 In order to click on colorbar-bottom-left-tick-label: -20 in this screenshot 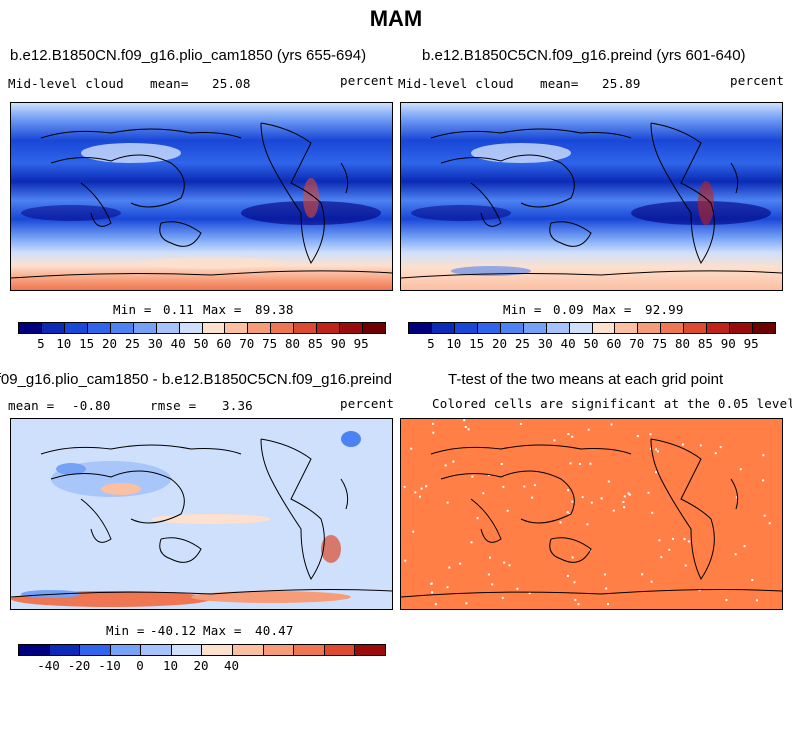, I will do `click(79, 665)`.